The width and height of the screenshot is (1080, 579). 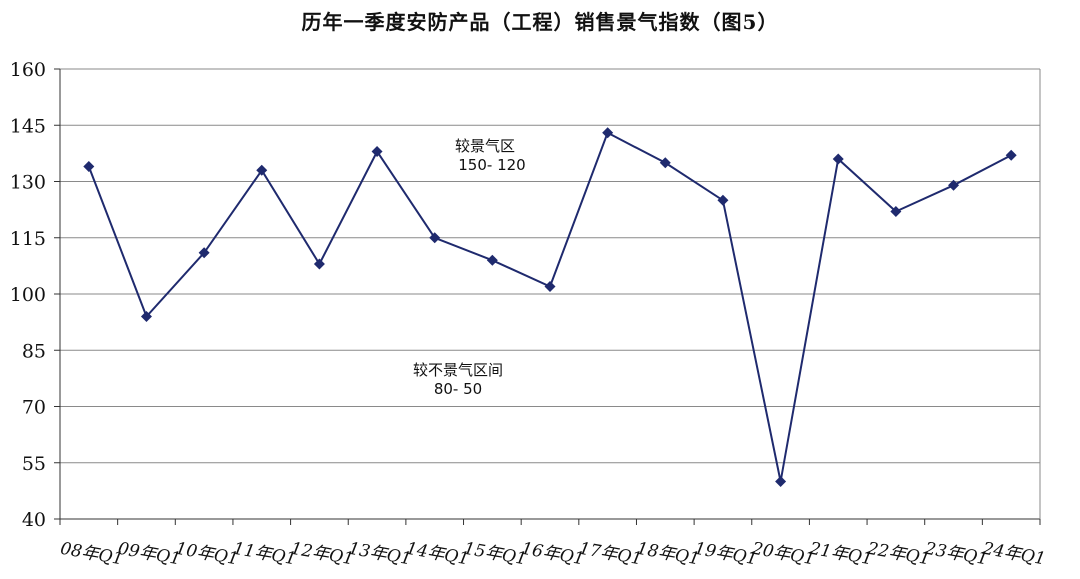 What do you see at coordinates (1013, 554) in the screenshot?
I see `x-tick-label: 24年Q1` at bounding box center [1013, 554].